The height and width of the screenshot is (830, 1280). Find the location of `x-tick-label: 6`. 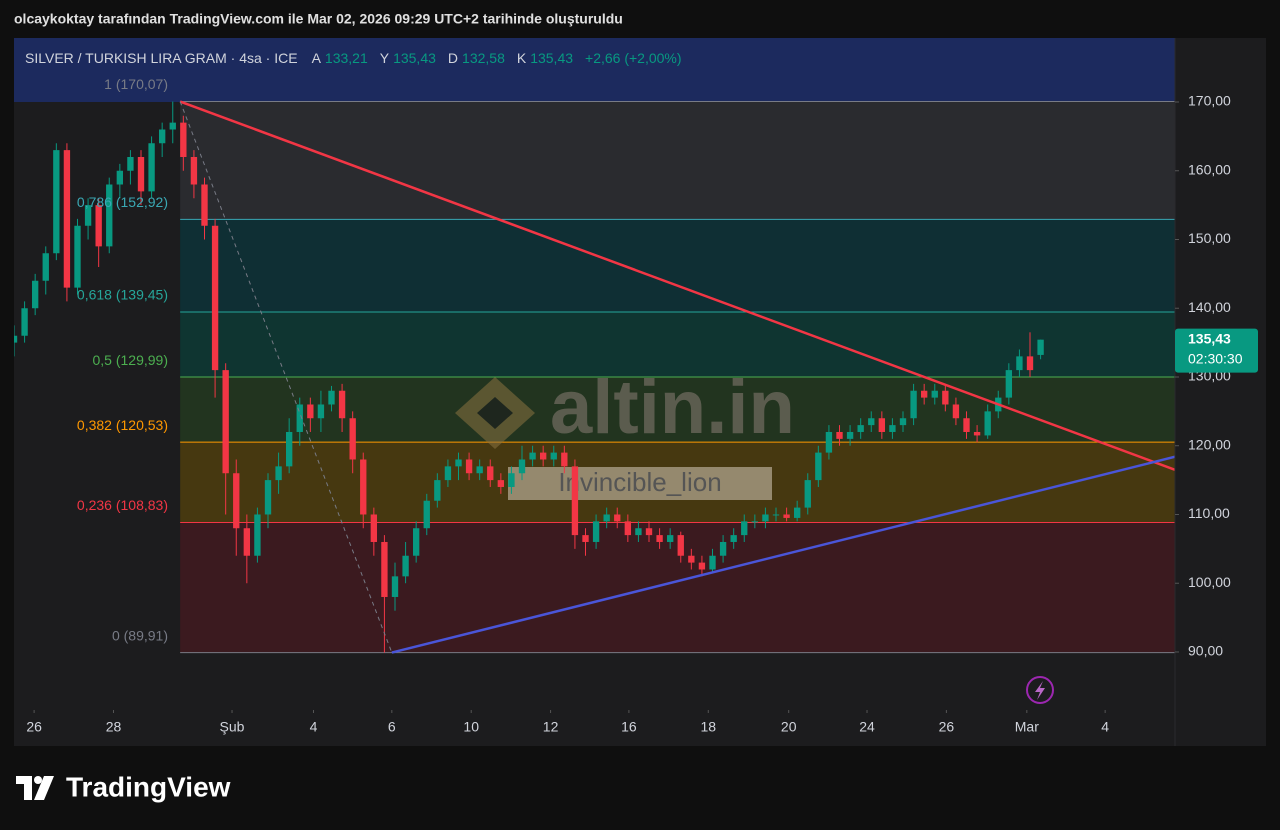

x-tick-label: 6 is located at coordinates (392, 727).